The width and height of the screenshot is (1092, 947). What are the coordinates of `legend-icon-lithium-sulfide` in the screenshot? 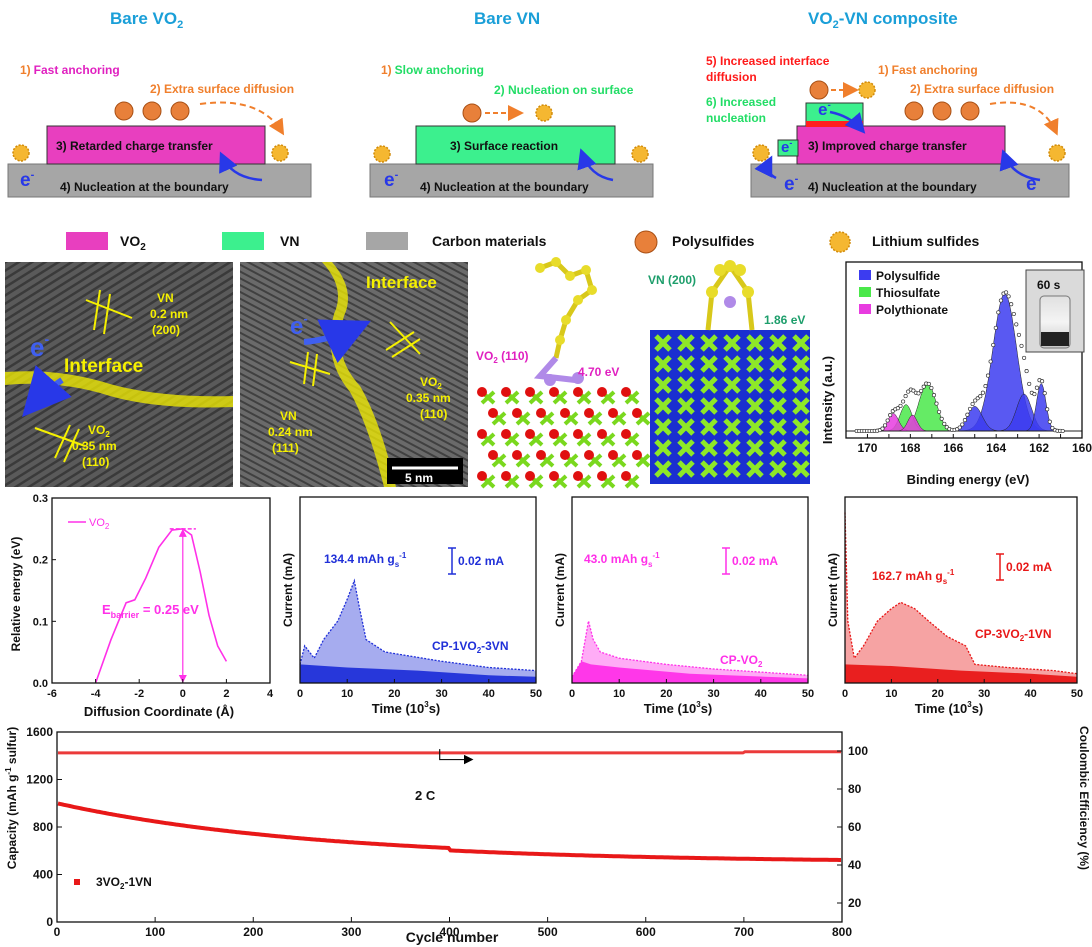 It's located at (840, 242).